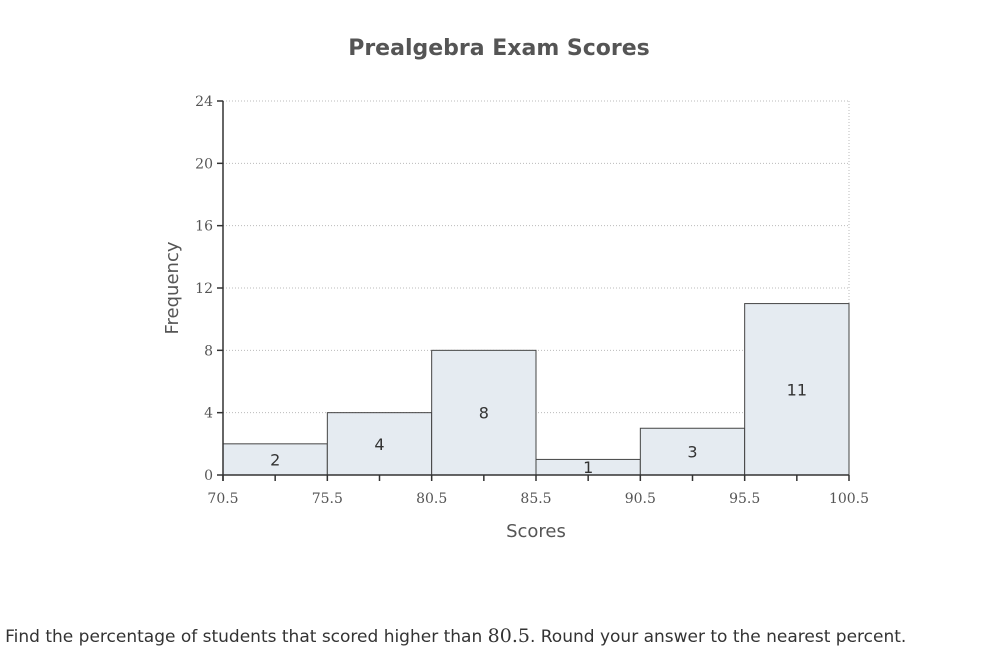 Image resolution: width=1002 pixels, height=661 pixels. What do you see at coordinates (172, 287) in the screenshot?
I see `y-axis-label: Frequency` at bounding box center [172, 287].